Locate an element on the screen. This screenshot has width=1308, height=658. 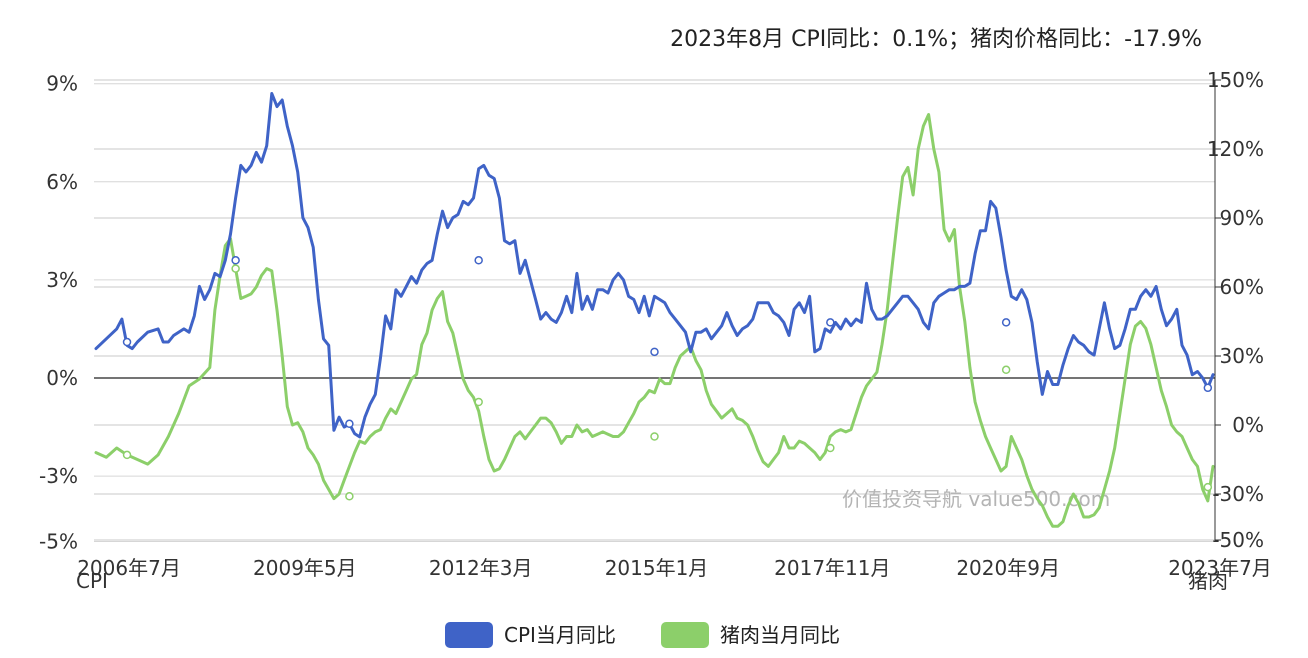
chart-title: 2023年8月 CPI同比：0.1%；猪肉价格同比：-17.9% is located at coordinates (936, 39).